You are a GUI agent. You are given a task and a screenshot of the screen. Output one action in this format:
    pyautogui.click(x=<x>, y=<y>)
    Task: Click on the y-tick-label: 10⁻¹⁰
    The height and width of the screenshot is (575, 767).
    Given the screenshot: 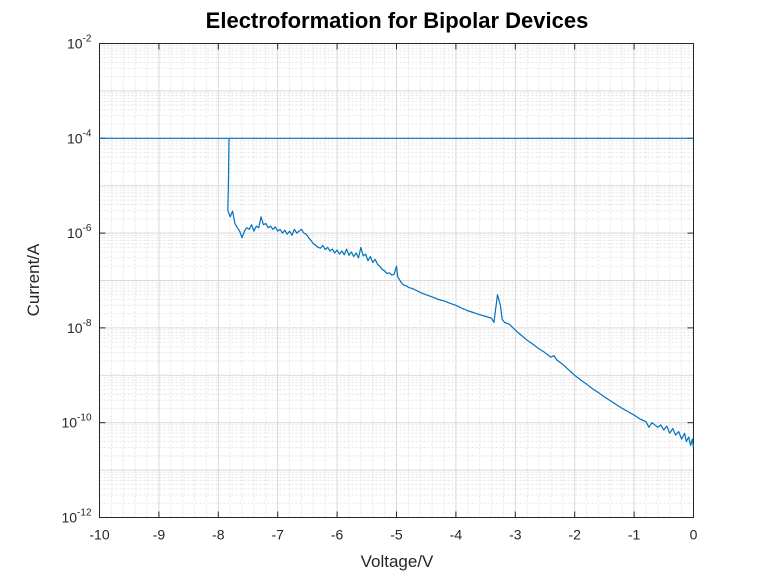 What is the action you would take?
    pyautogui.click(x=76, y=422)
    